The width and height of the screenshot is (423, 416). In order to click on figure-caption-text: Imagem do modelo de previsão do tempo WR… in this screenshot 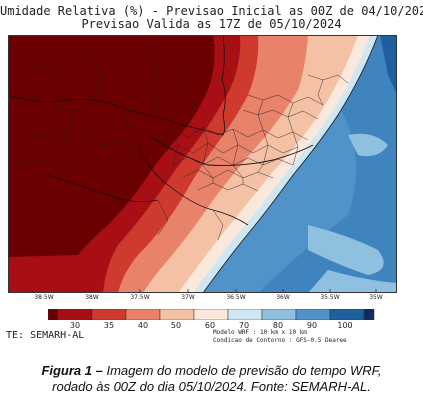, I will do `click(242, 370)`.